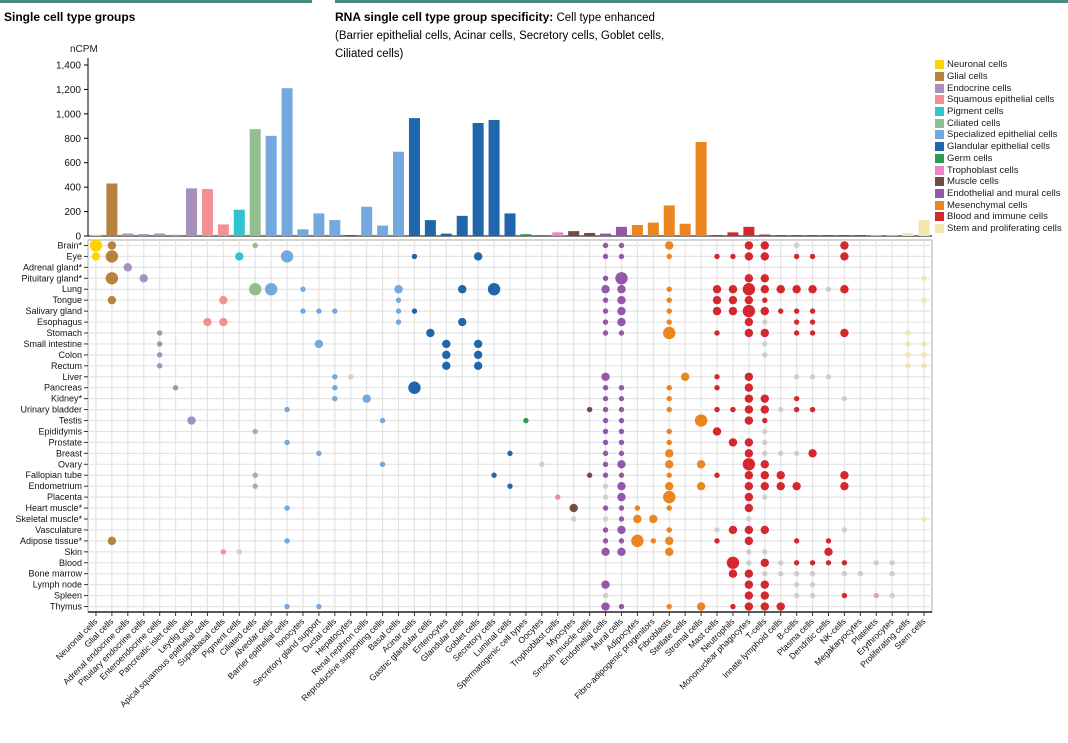 This screenshot has height=743, width=1068. Describe the element at coordinates (717, 235) in the screenshot. I see `bar-mast-cells` at that location.